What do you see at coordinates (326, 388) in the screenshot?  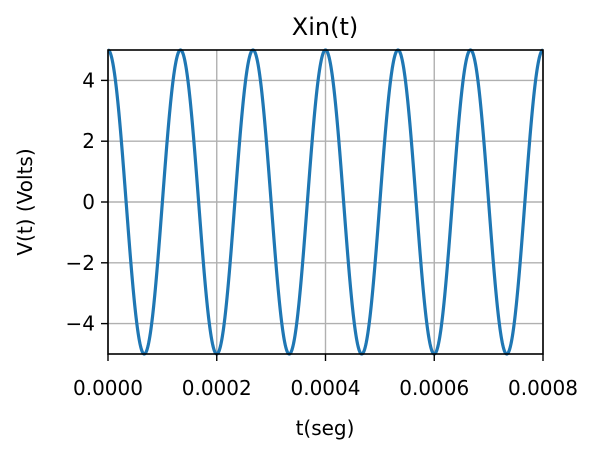 I see `x-tick-label: 0.0004` at bounding box center [326, 388].